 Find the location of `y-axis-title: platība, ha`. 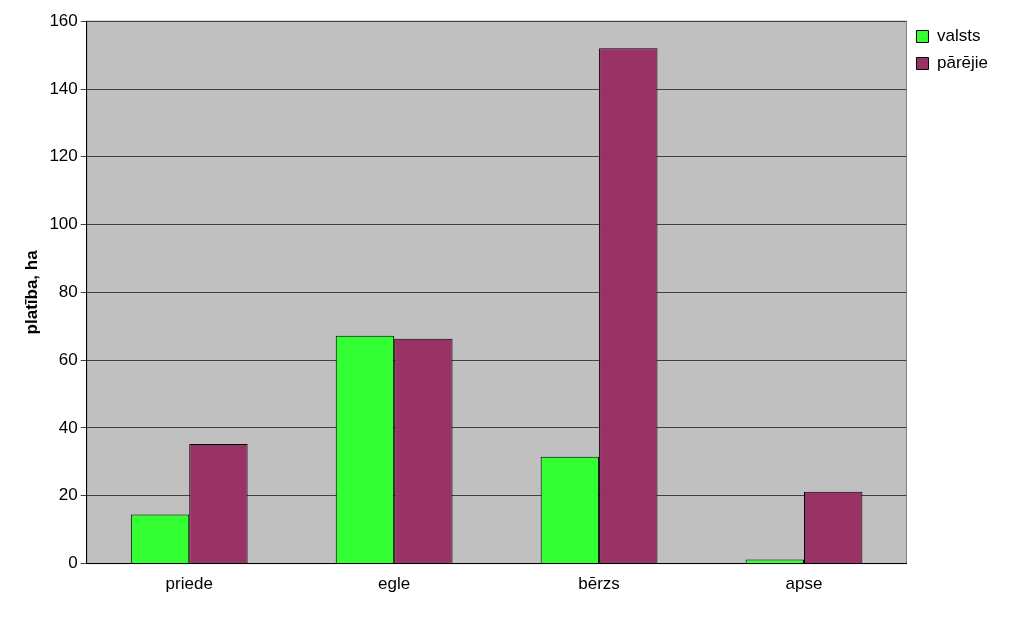

y-axis-title: platība, ha is located at coordinates (31, 292).